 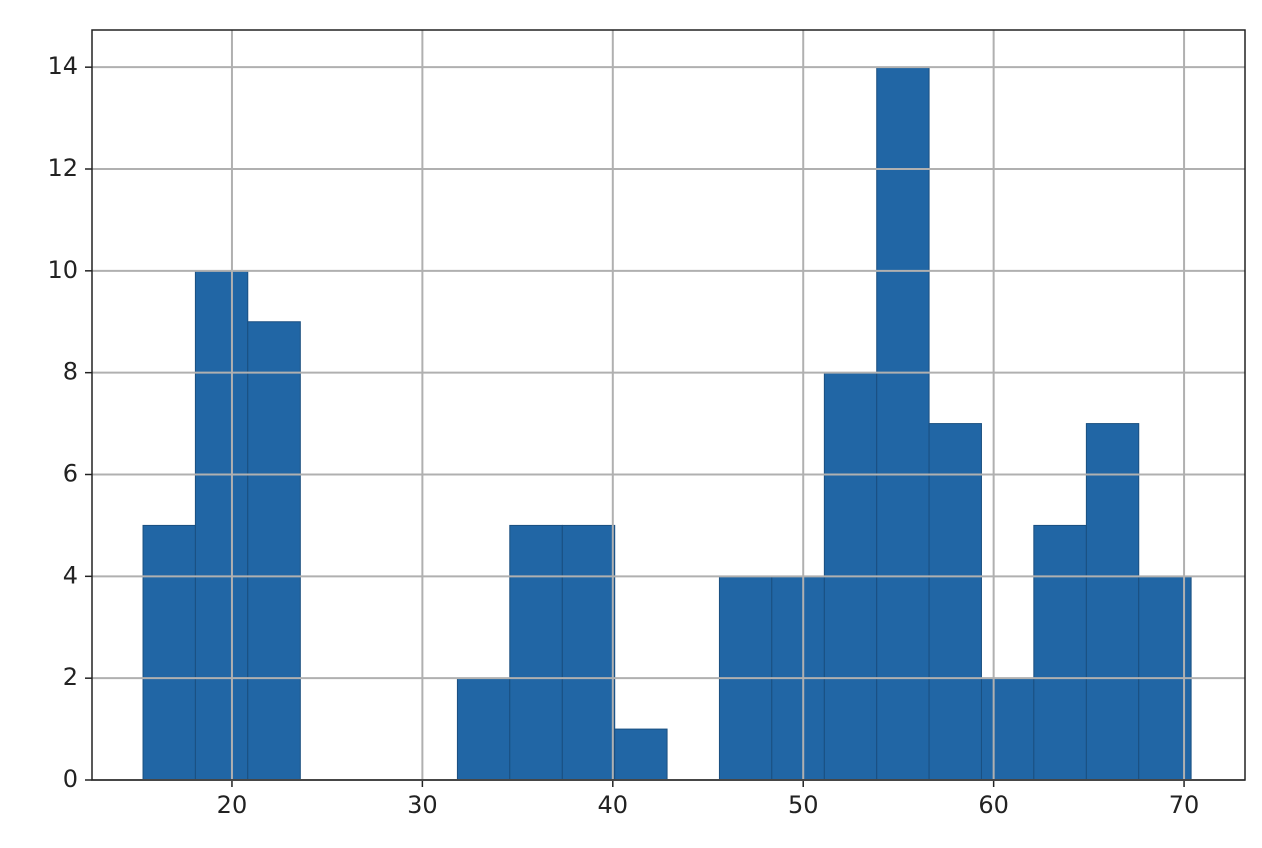 I want to click on y-tick-label: 10, so click(x=62, y=270).